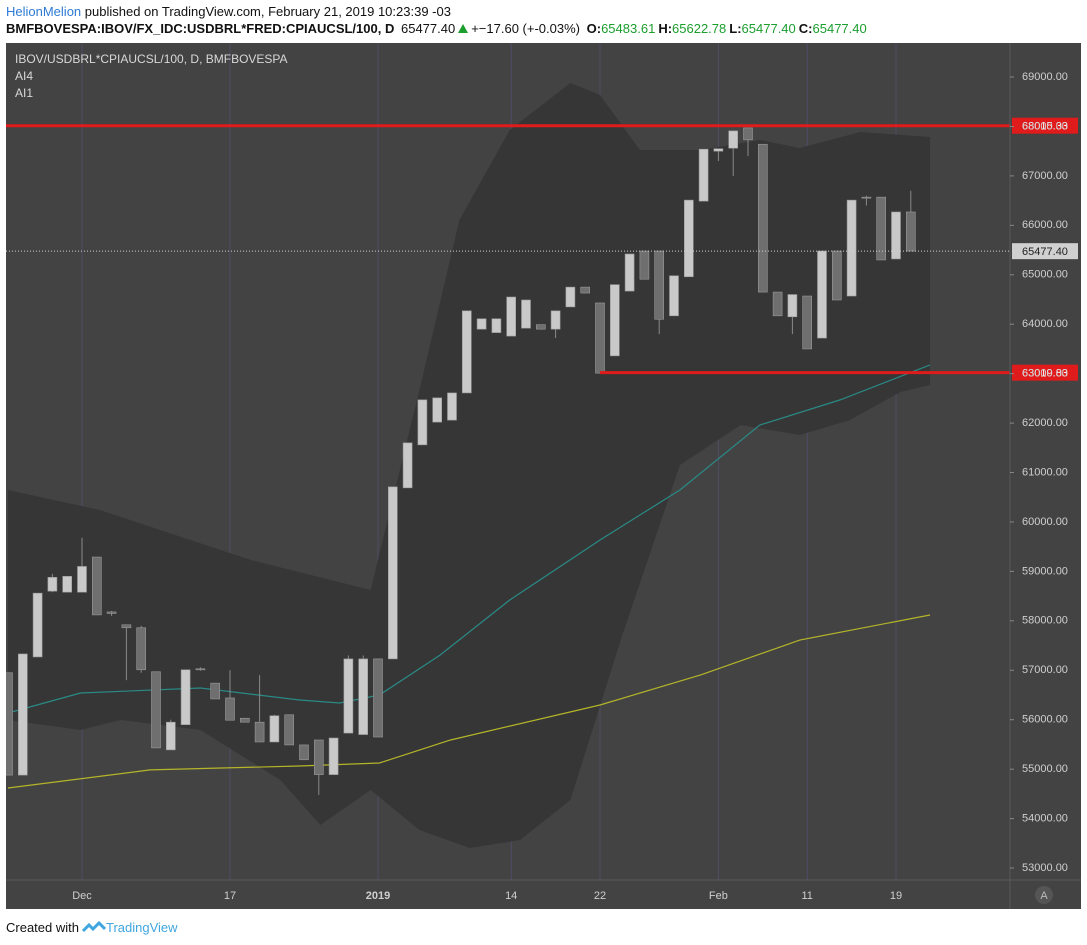 The image size is (1087, 945). I want to click on y-tick-label: 69000.00, so click(1045, 77).